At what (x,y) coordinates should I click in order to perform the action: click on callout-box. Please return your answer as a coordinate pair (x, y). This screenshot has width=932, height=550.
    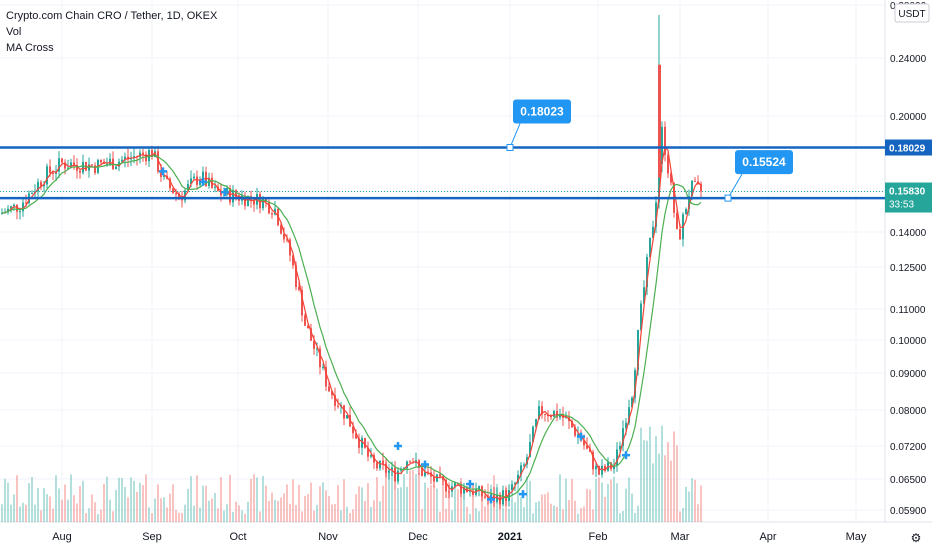
    Looking at the image, I should click on (764, 162).